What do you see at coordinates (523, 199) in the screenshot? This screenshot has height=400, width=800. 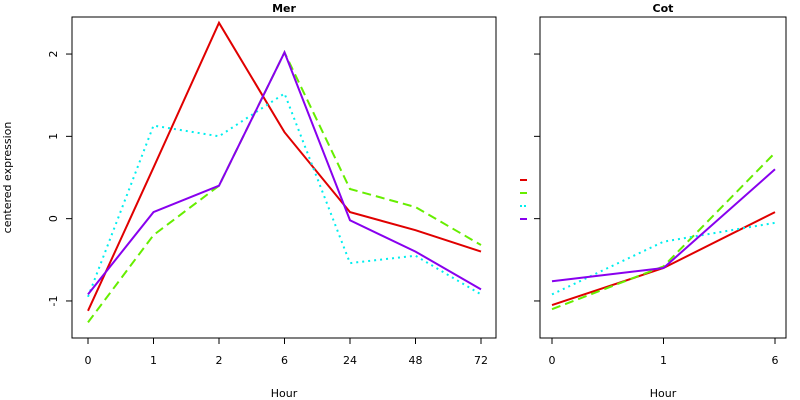 I see `legend` at bounding box center [523, 199].